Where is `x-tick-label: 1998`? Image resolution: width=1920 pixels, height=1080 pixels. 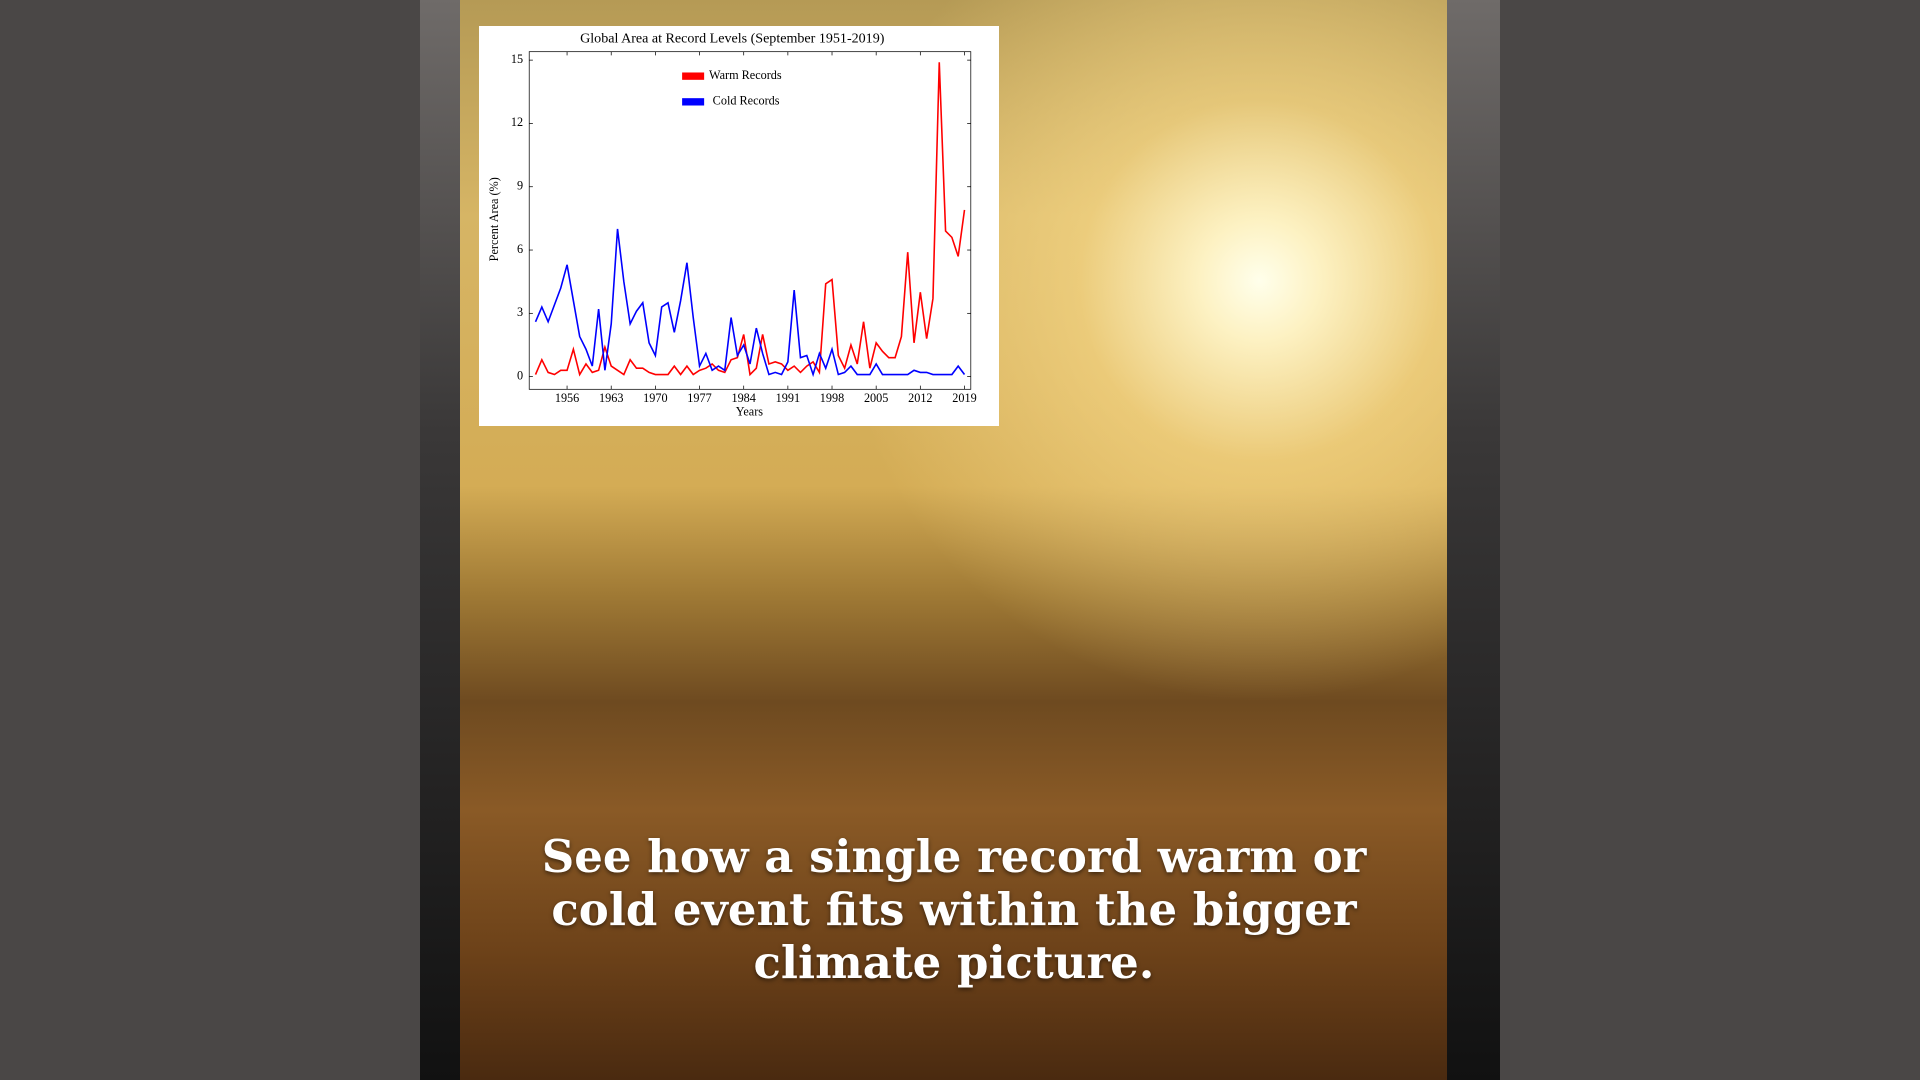 x-tick-label: 1998 is located at coordinates (832, 398).